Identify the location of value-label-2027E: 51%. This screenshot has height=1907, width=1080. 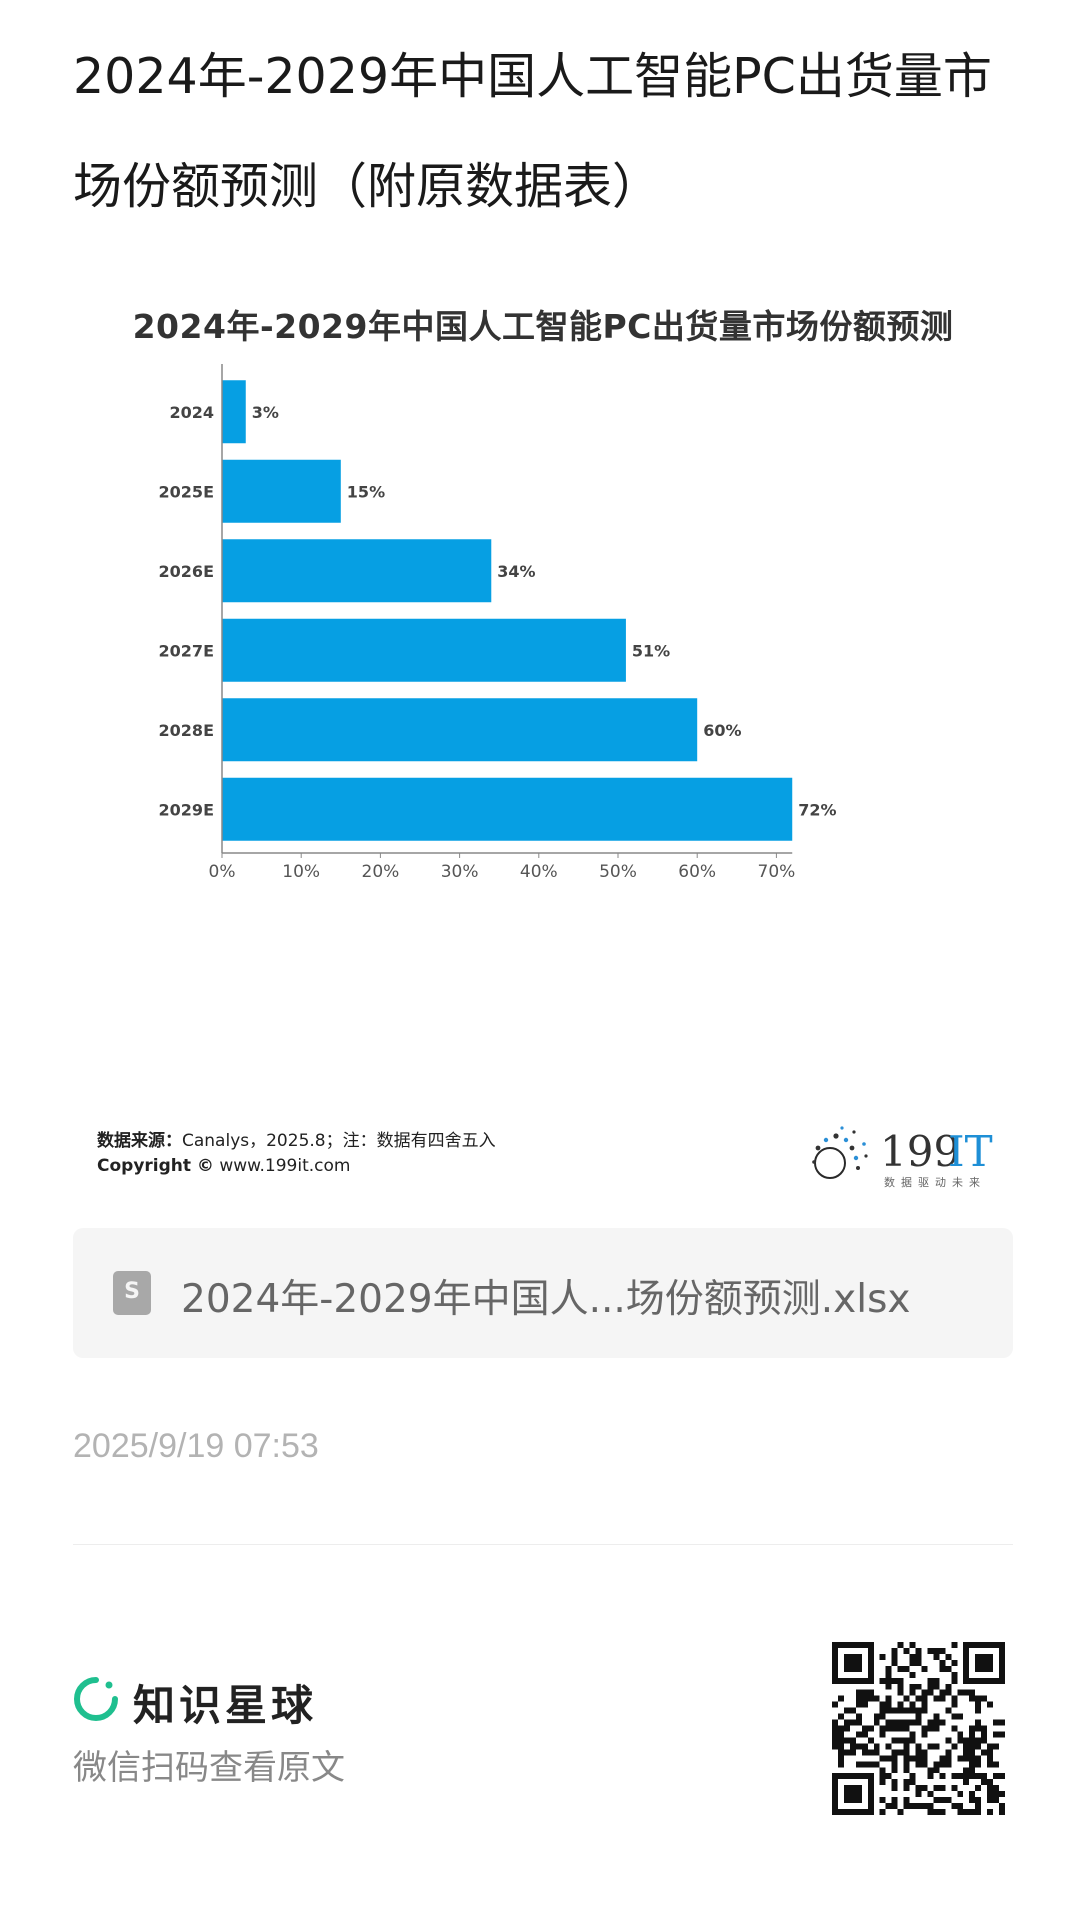
(651, 650).